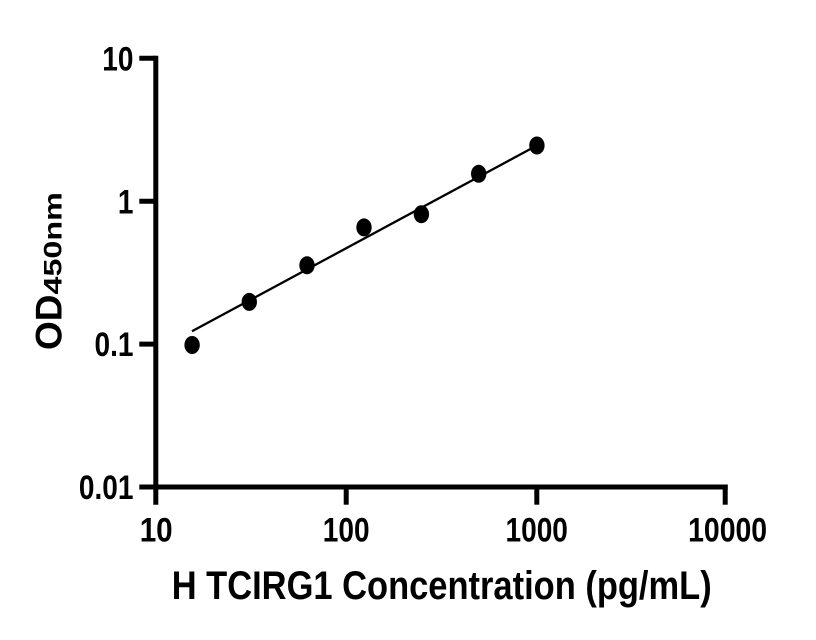  Describe the element at coordinates (114, 345) in the screenshot. I see `svg-text: 0.1` at that location.